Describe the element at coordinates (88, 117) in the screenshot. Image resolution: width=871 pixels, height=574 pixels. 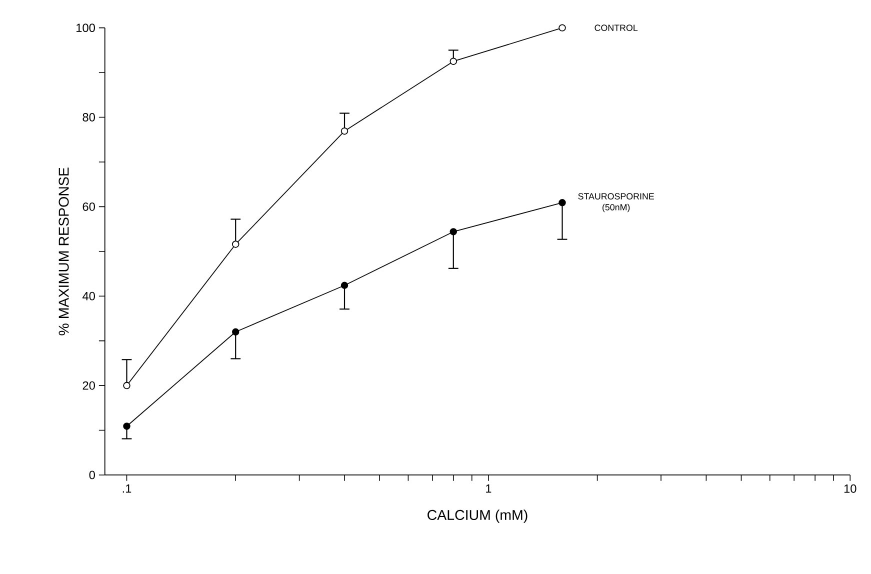
I see `y-tick-label: 80` at that location.